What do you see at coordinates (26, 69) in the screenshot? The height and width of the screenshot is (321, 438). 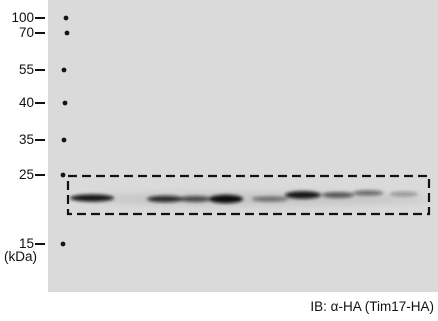 I see `marker-label-55: 55` at bounding box center [26, 69].